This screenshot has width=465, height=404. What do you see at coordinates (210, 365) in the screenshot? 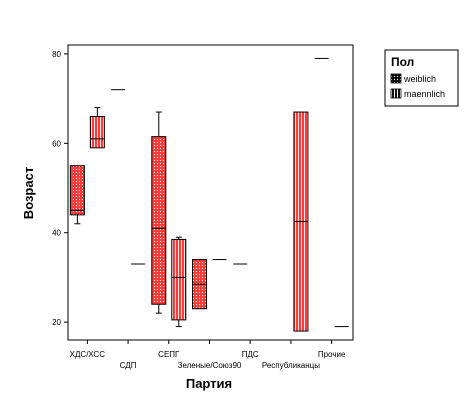
I see `x-tick-label: Зеленые/Союз90` at bounding box center [210, 365].